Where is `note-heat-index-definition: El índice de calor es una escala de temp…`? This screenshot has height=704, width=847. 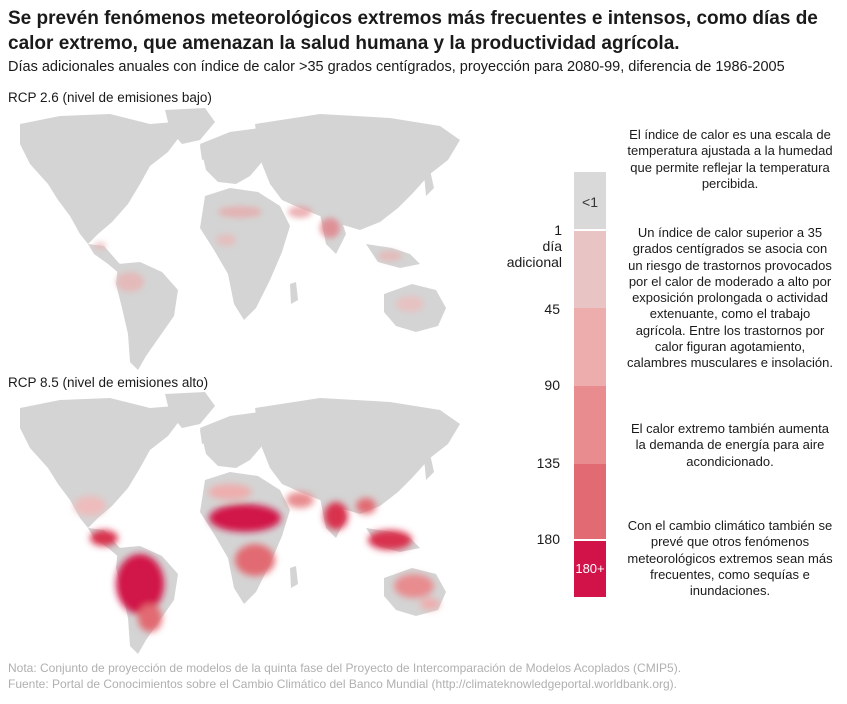
note-heat-index-definition: El índice de calor es una escala de temp… is located at coordinates (730, 159).